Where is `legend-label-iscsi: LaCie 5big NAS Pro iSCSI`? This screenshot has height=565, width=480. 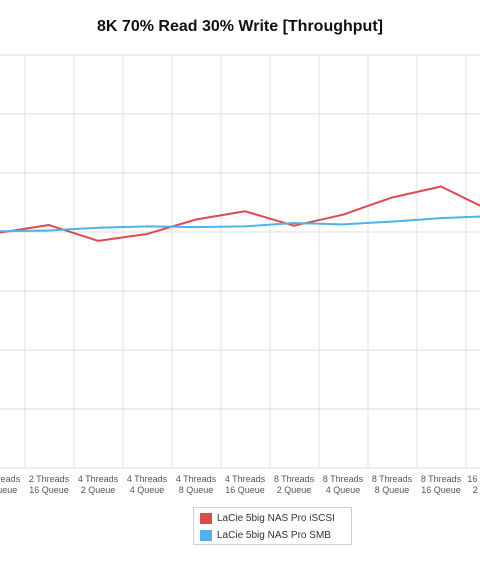 legend-label-iscsi: LaCie 5big NAS Pro iSCSI is located at coordinates (276, 518).